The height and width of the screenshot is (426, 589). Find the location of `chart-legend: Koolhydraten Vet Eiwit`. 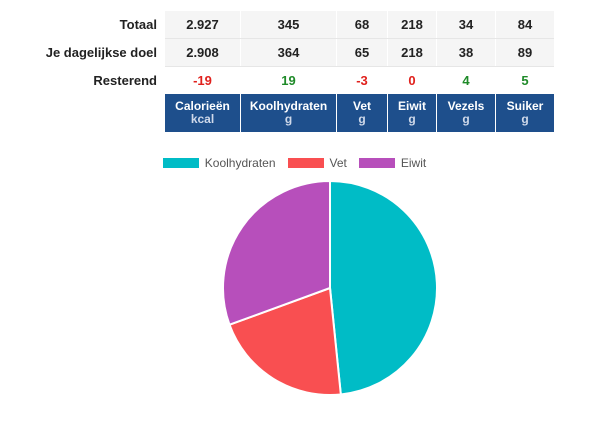

chart-legend: Koolhydraten Vet Eiwit is located at coordinates (294, 163).